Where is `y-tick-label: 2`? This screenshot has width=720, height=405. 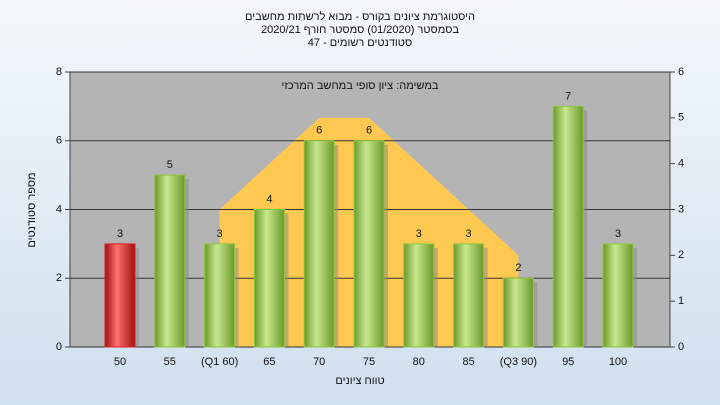
y-tick-label: 2 is located at coordinates (59, 278).